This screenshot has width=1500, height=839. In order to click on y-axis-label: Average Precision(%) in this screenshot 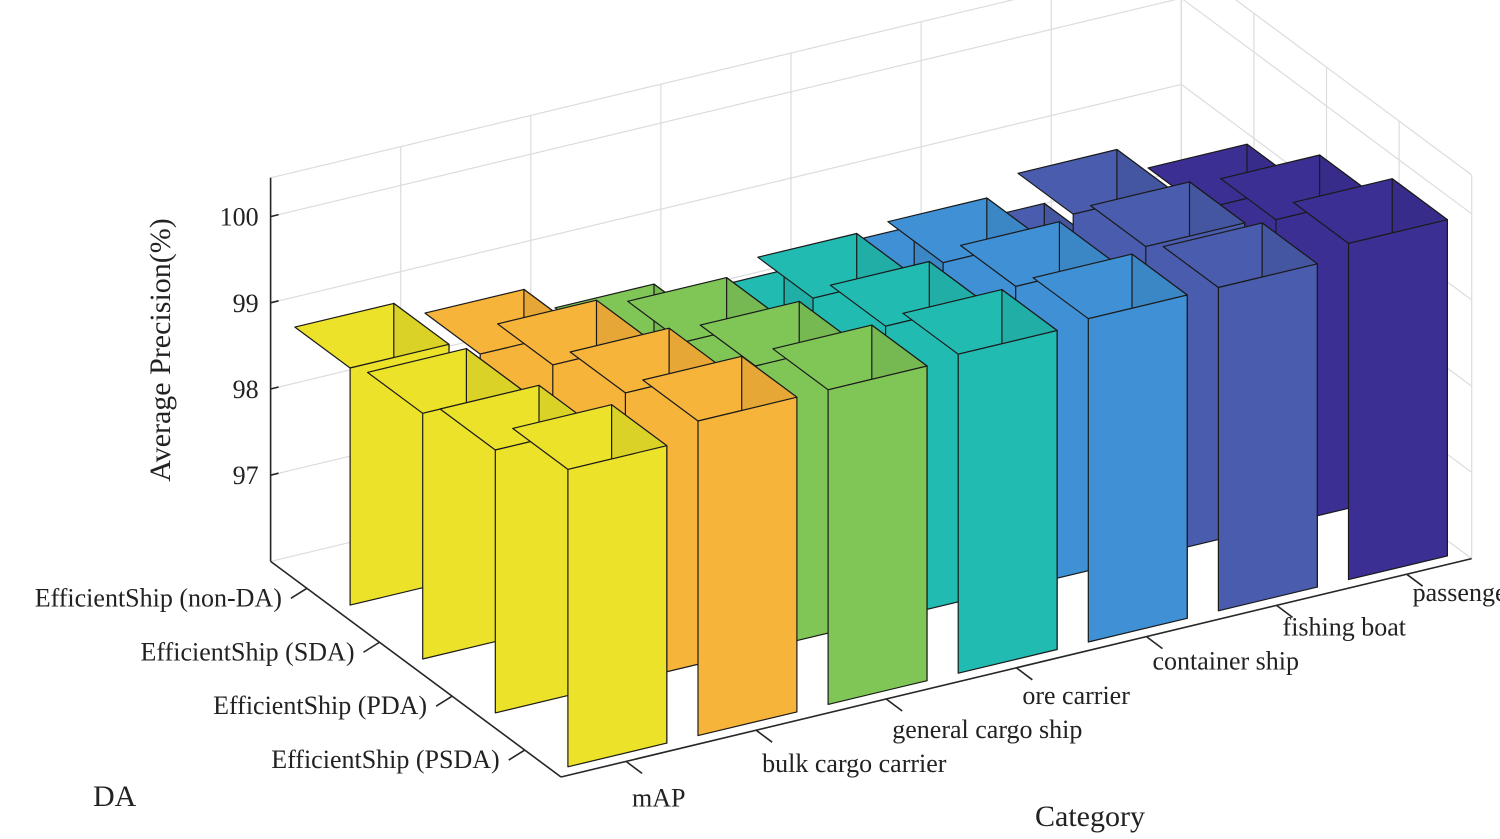, I will do `click(160, 350)`.